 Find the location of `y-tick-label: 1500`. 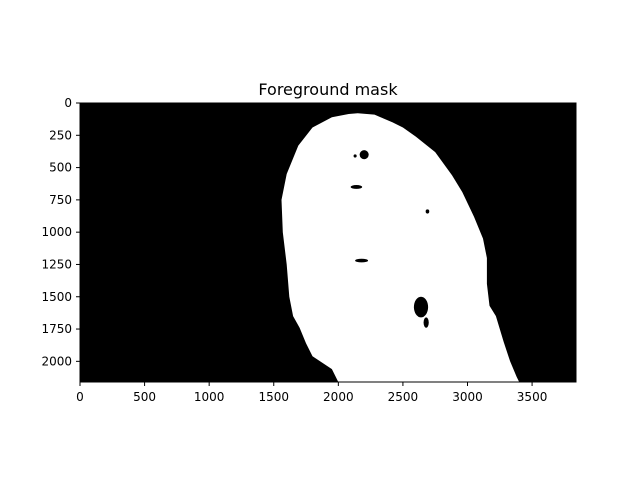

y-tick-label: 1500 is located at coordinates (56, 297).